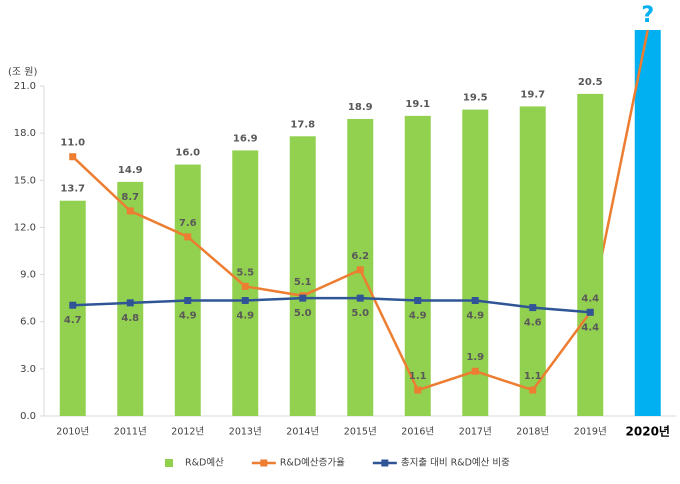 This screenshot has width=680, height=484. I want to click on value-label: 8.7, so click(130, 197).